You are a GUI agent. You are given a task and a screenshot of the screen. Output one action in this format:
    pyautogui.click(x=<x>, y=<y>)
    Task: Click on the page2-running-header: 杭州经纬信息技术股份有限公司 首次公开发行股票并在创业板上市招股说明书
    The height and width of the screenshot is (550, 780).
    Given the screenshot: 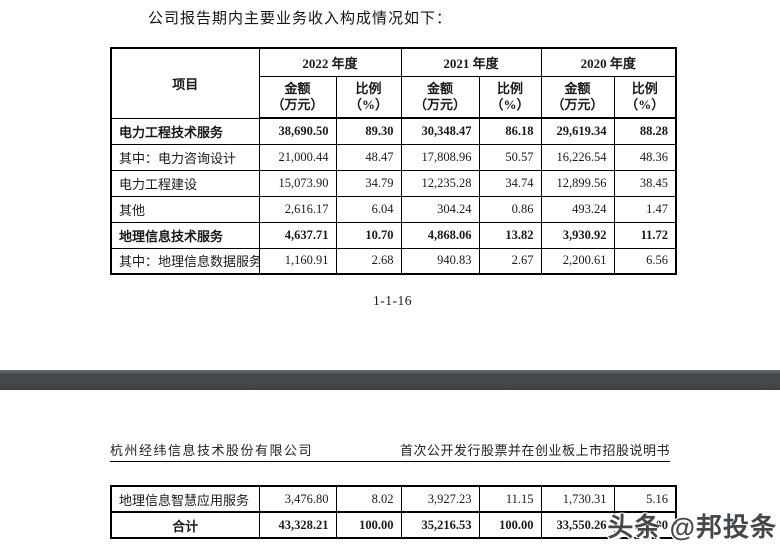 What is the action you would take?
    pyautogui.click(x=390, y=449)
    